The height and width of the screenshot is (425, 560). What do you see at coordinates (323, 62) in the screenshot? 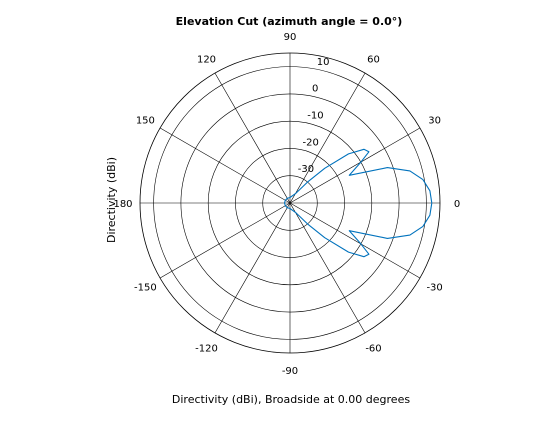
I see `radial-tick-label: 10` at bounding box center [323, 62].